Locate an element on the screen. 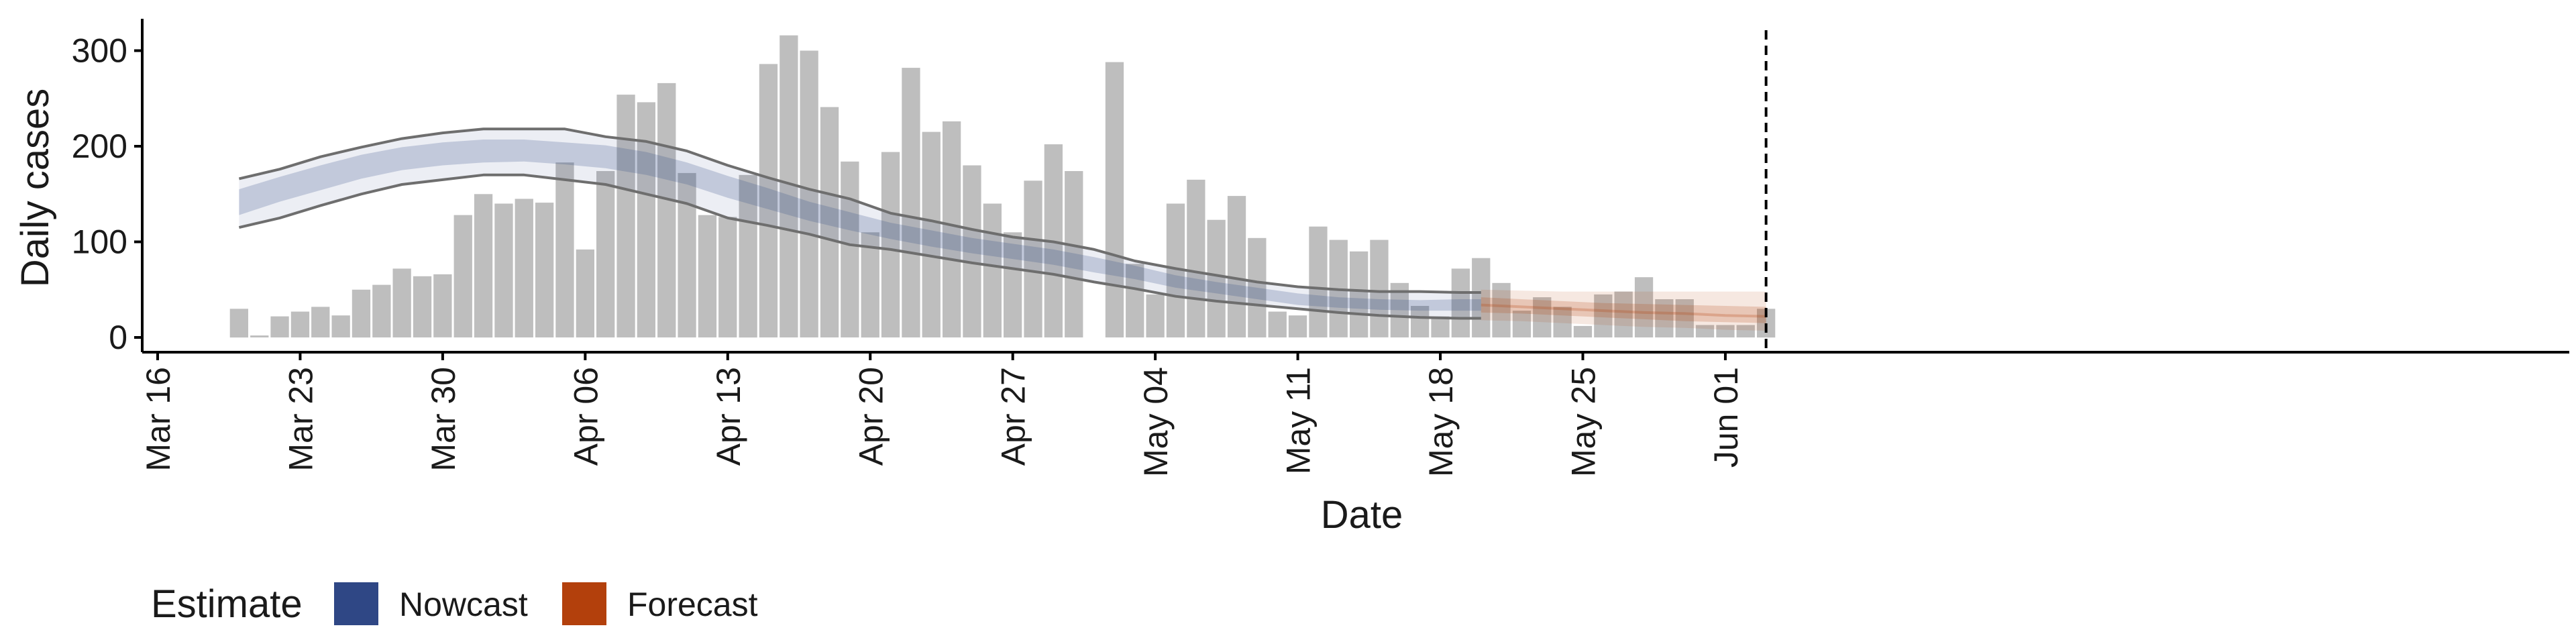 The height and width of the screenshot is (644, 2576). x-tick-label: May 04 is located at coordinates (1156, 422).